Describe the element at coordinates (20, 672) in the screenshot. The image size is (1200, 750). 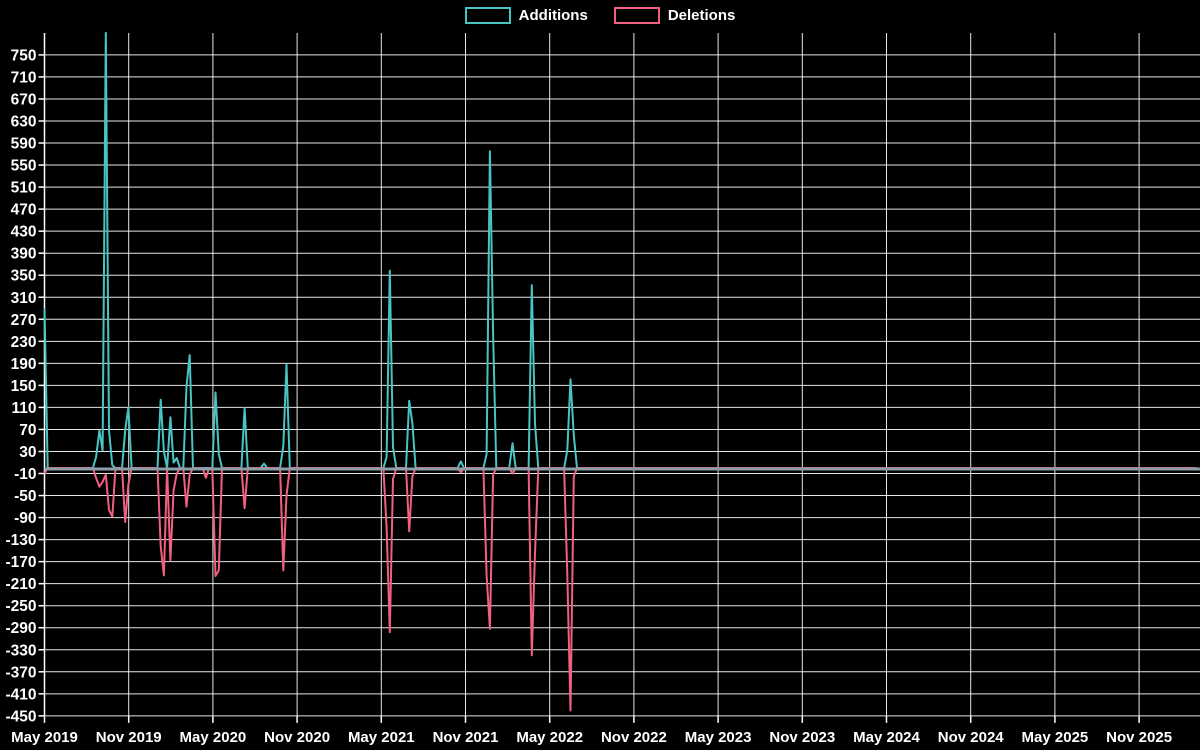
I see `y-axis-label: -370` at that location.